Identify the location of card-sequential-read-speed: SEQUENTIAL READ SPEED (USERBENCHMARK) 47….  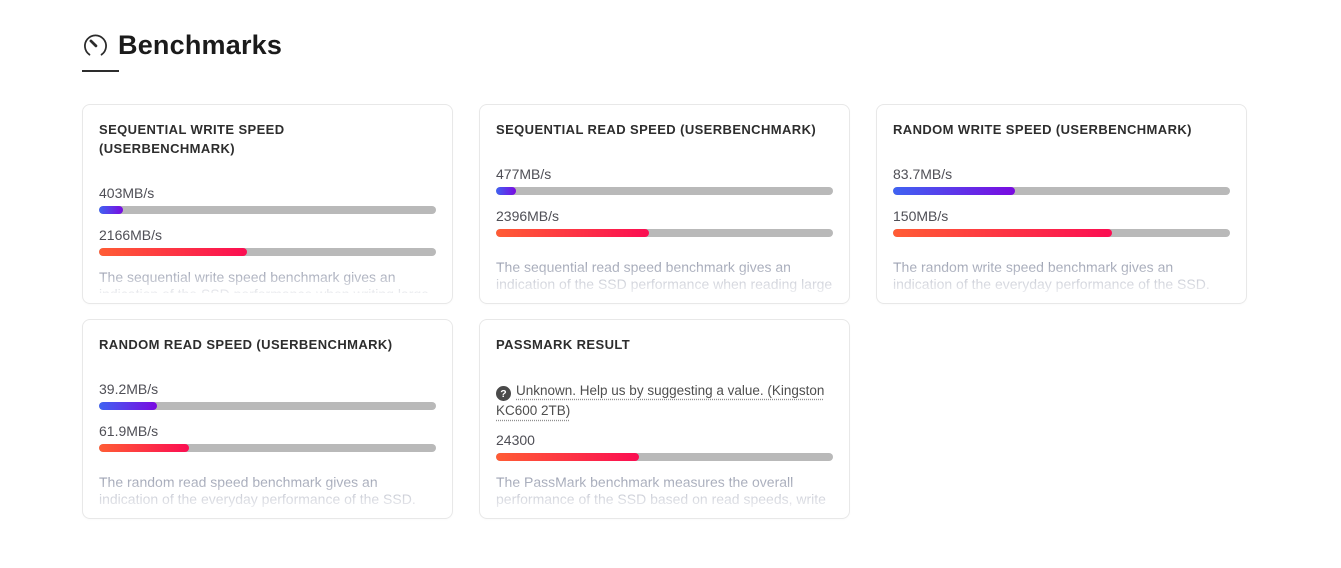
(664, 204).